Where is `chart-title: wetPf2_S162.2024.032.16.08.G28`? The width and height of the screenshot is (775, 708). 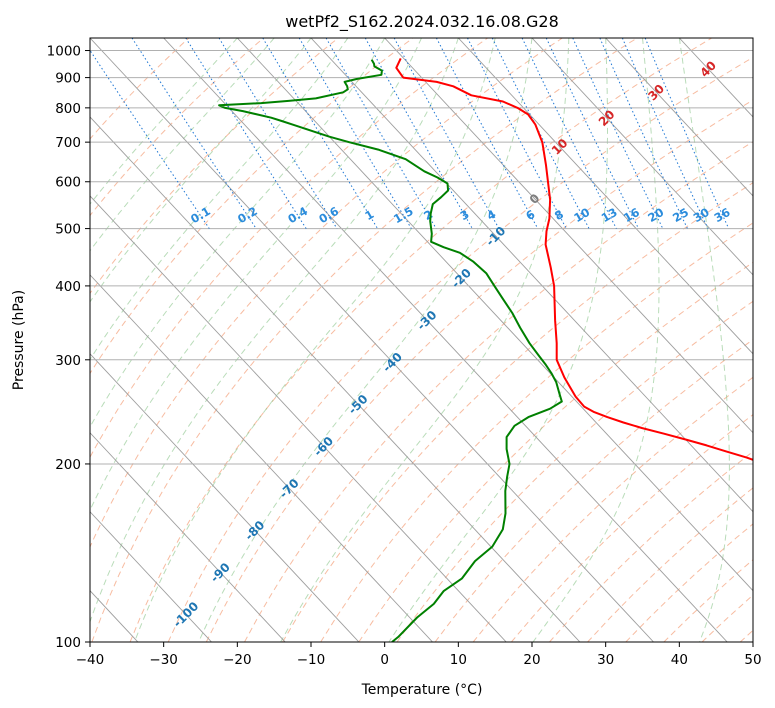
chart-title: wetPf2_S162.2024.032.16.08.G28 is located at coordinates (422, 22).